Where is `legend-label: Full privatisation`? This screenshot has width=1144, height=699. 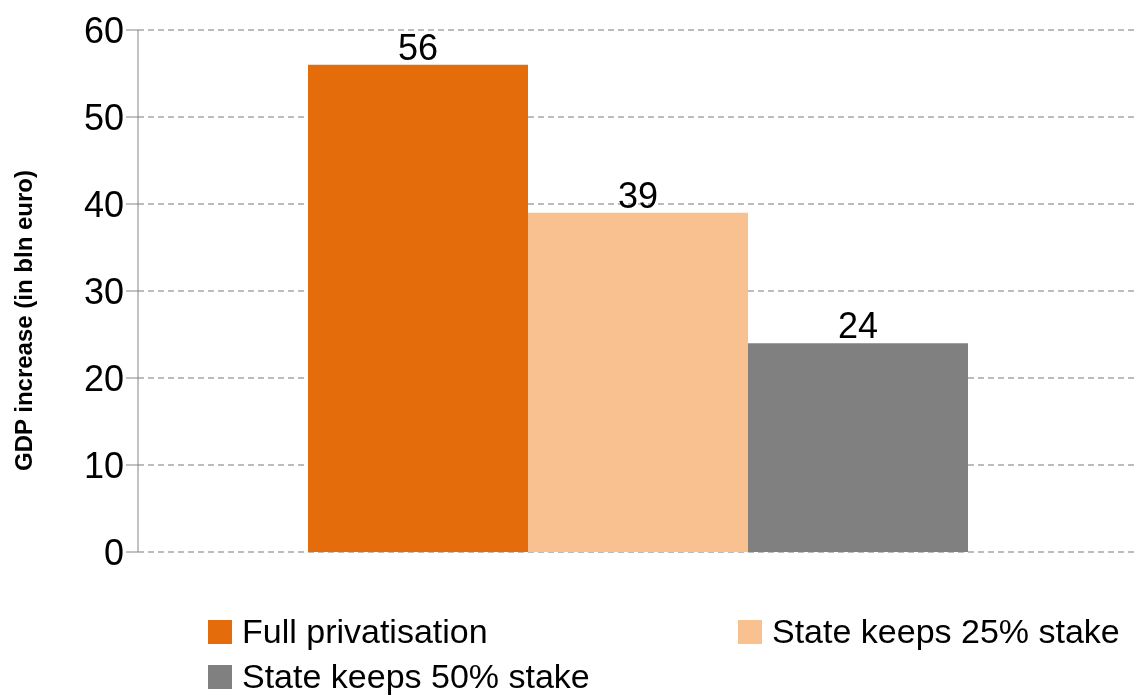
legend-label: Full privatisation is located at coordinates (365, 631).